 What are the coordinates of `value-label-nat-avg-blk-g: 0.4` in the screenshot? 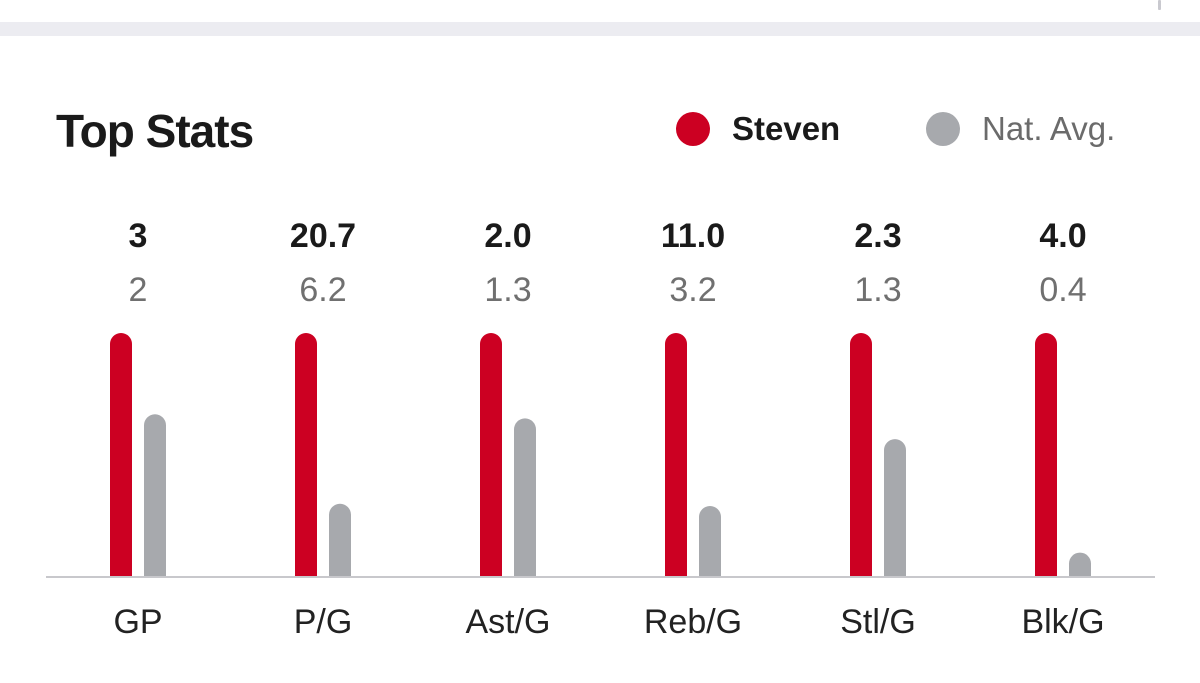 It's located at (1062, 290).